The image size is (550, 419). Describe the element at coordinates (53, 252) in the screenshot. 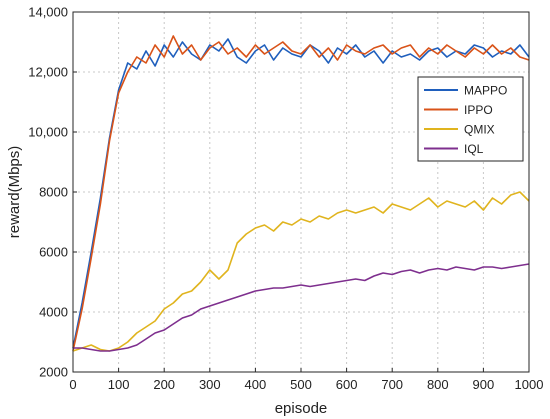

I see `y-tick-label: 6000` at that location.